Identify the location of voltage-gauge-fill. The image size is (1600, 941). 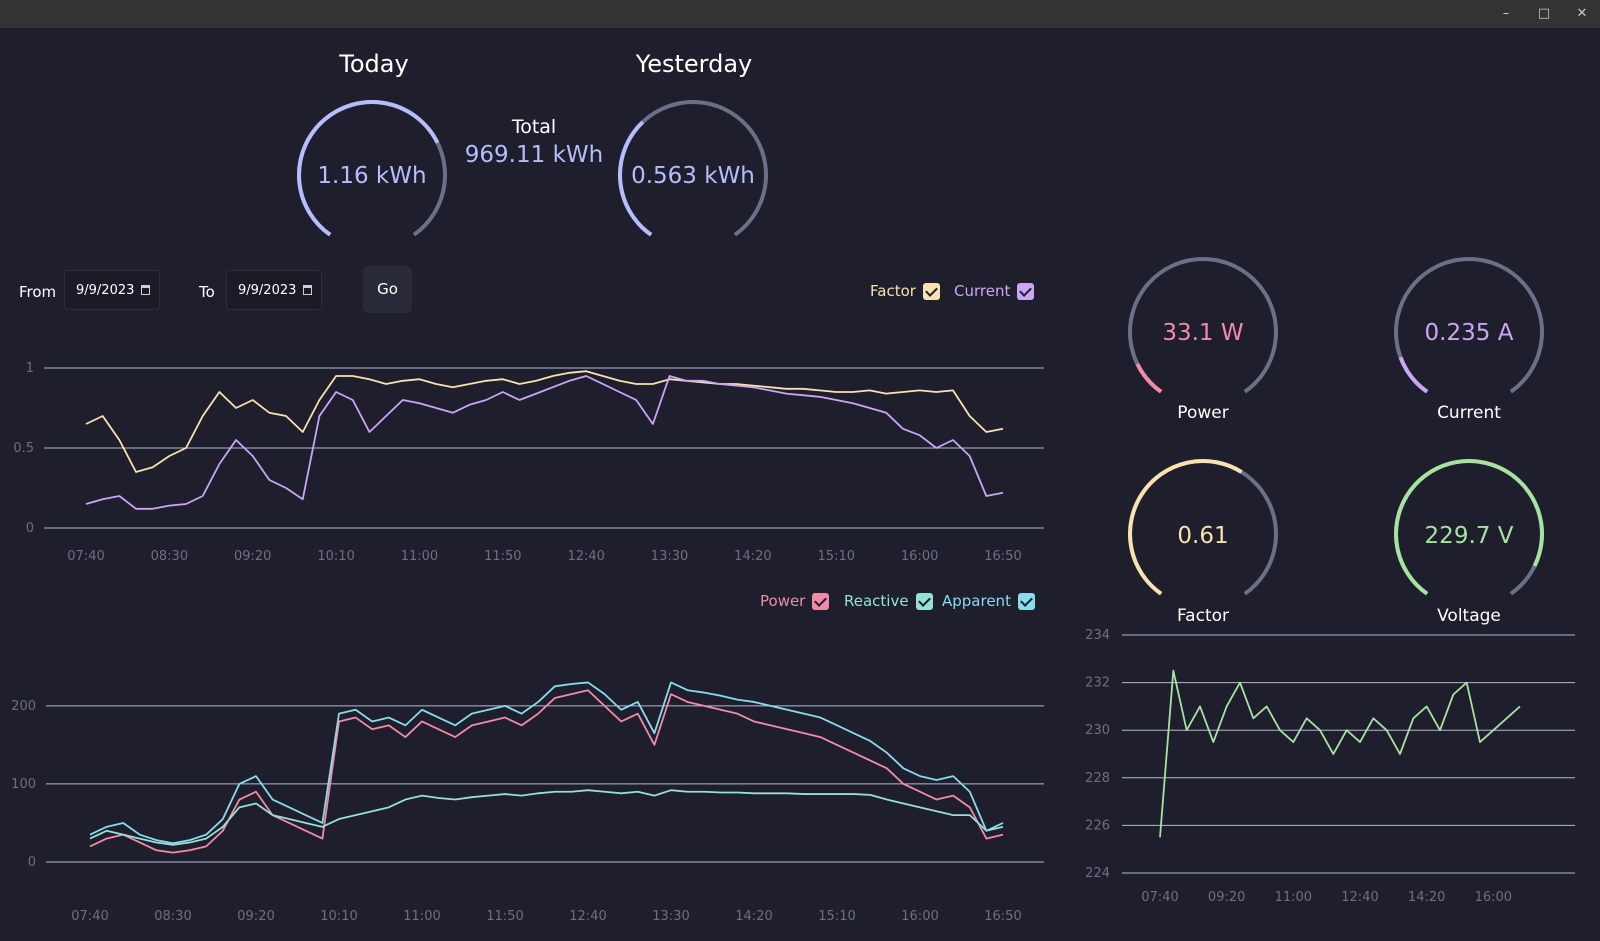
(1469, 527).